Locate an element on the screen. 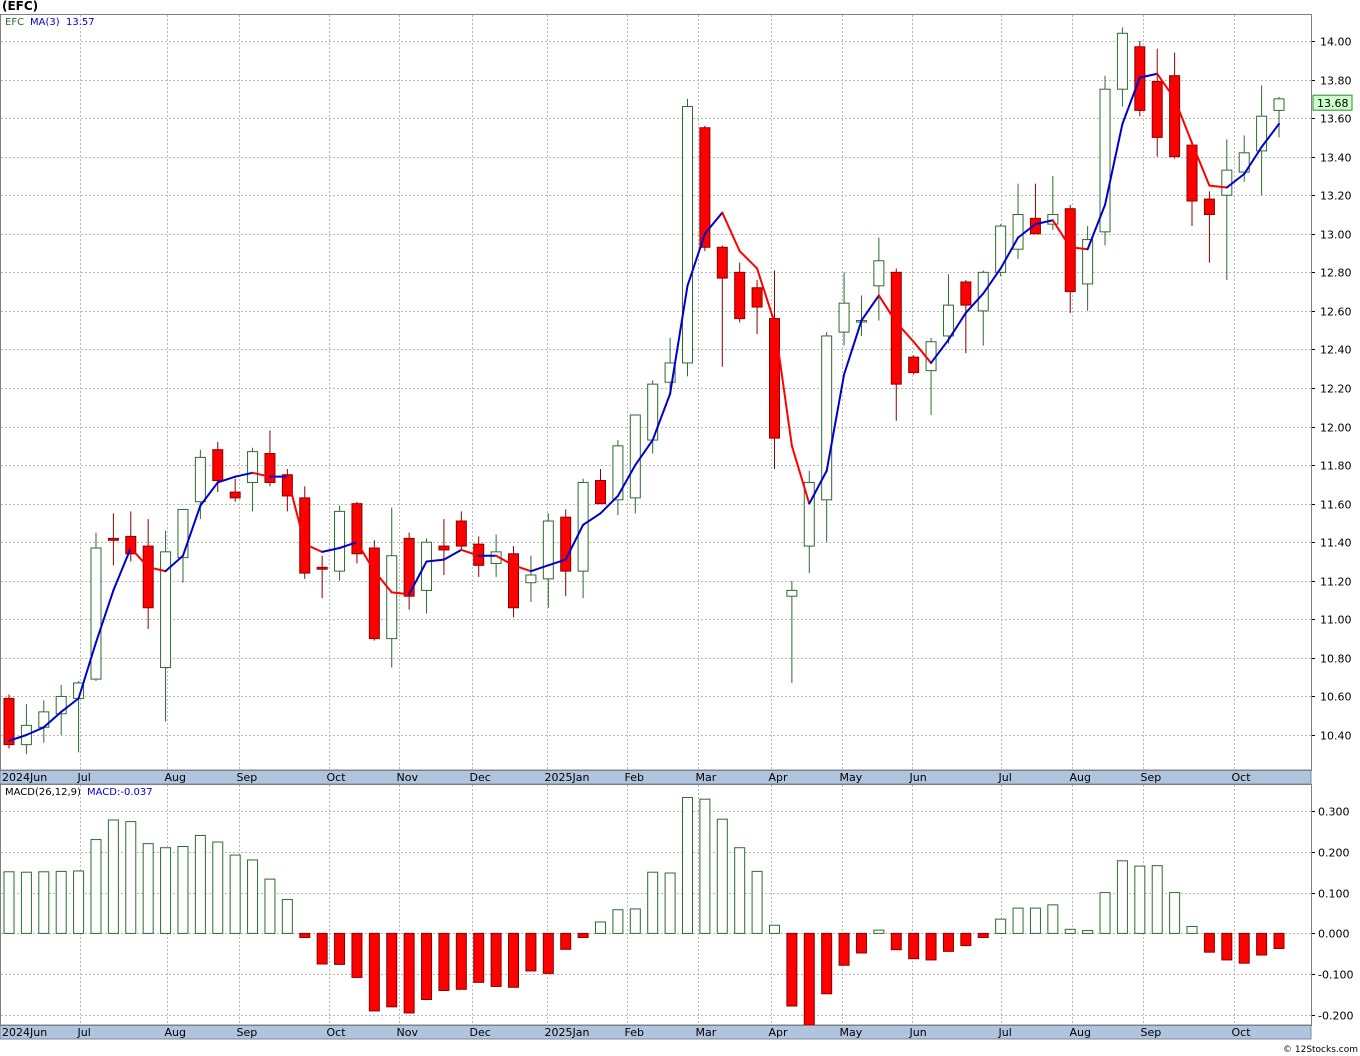  last-price-tag: 13.68 is located at coordinates (1332, 102).